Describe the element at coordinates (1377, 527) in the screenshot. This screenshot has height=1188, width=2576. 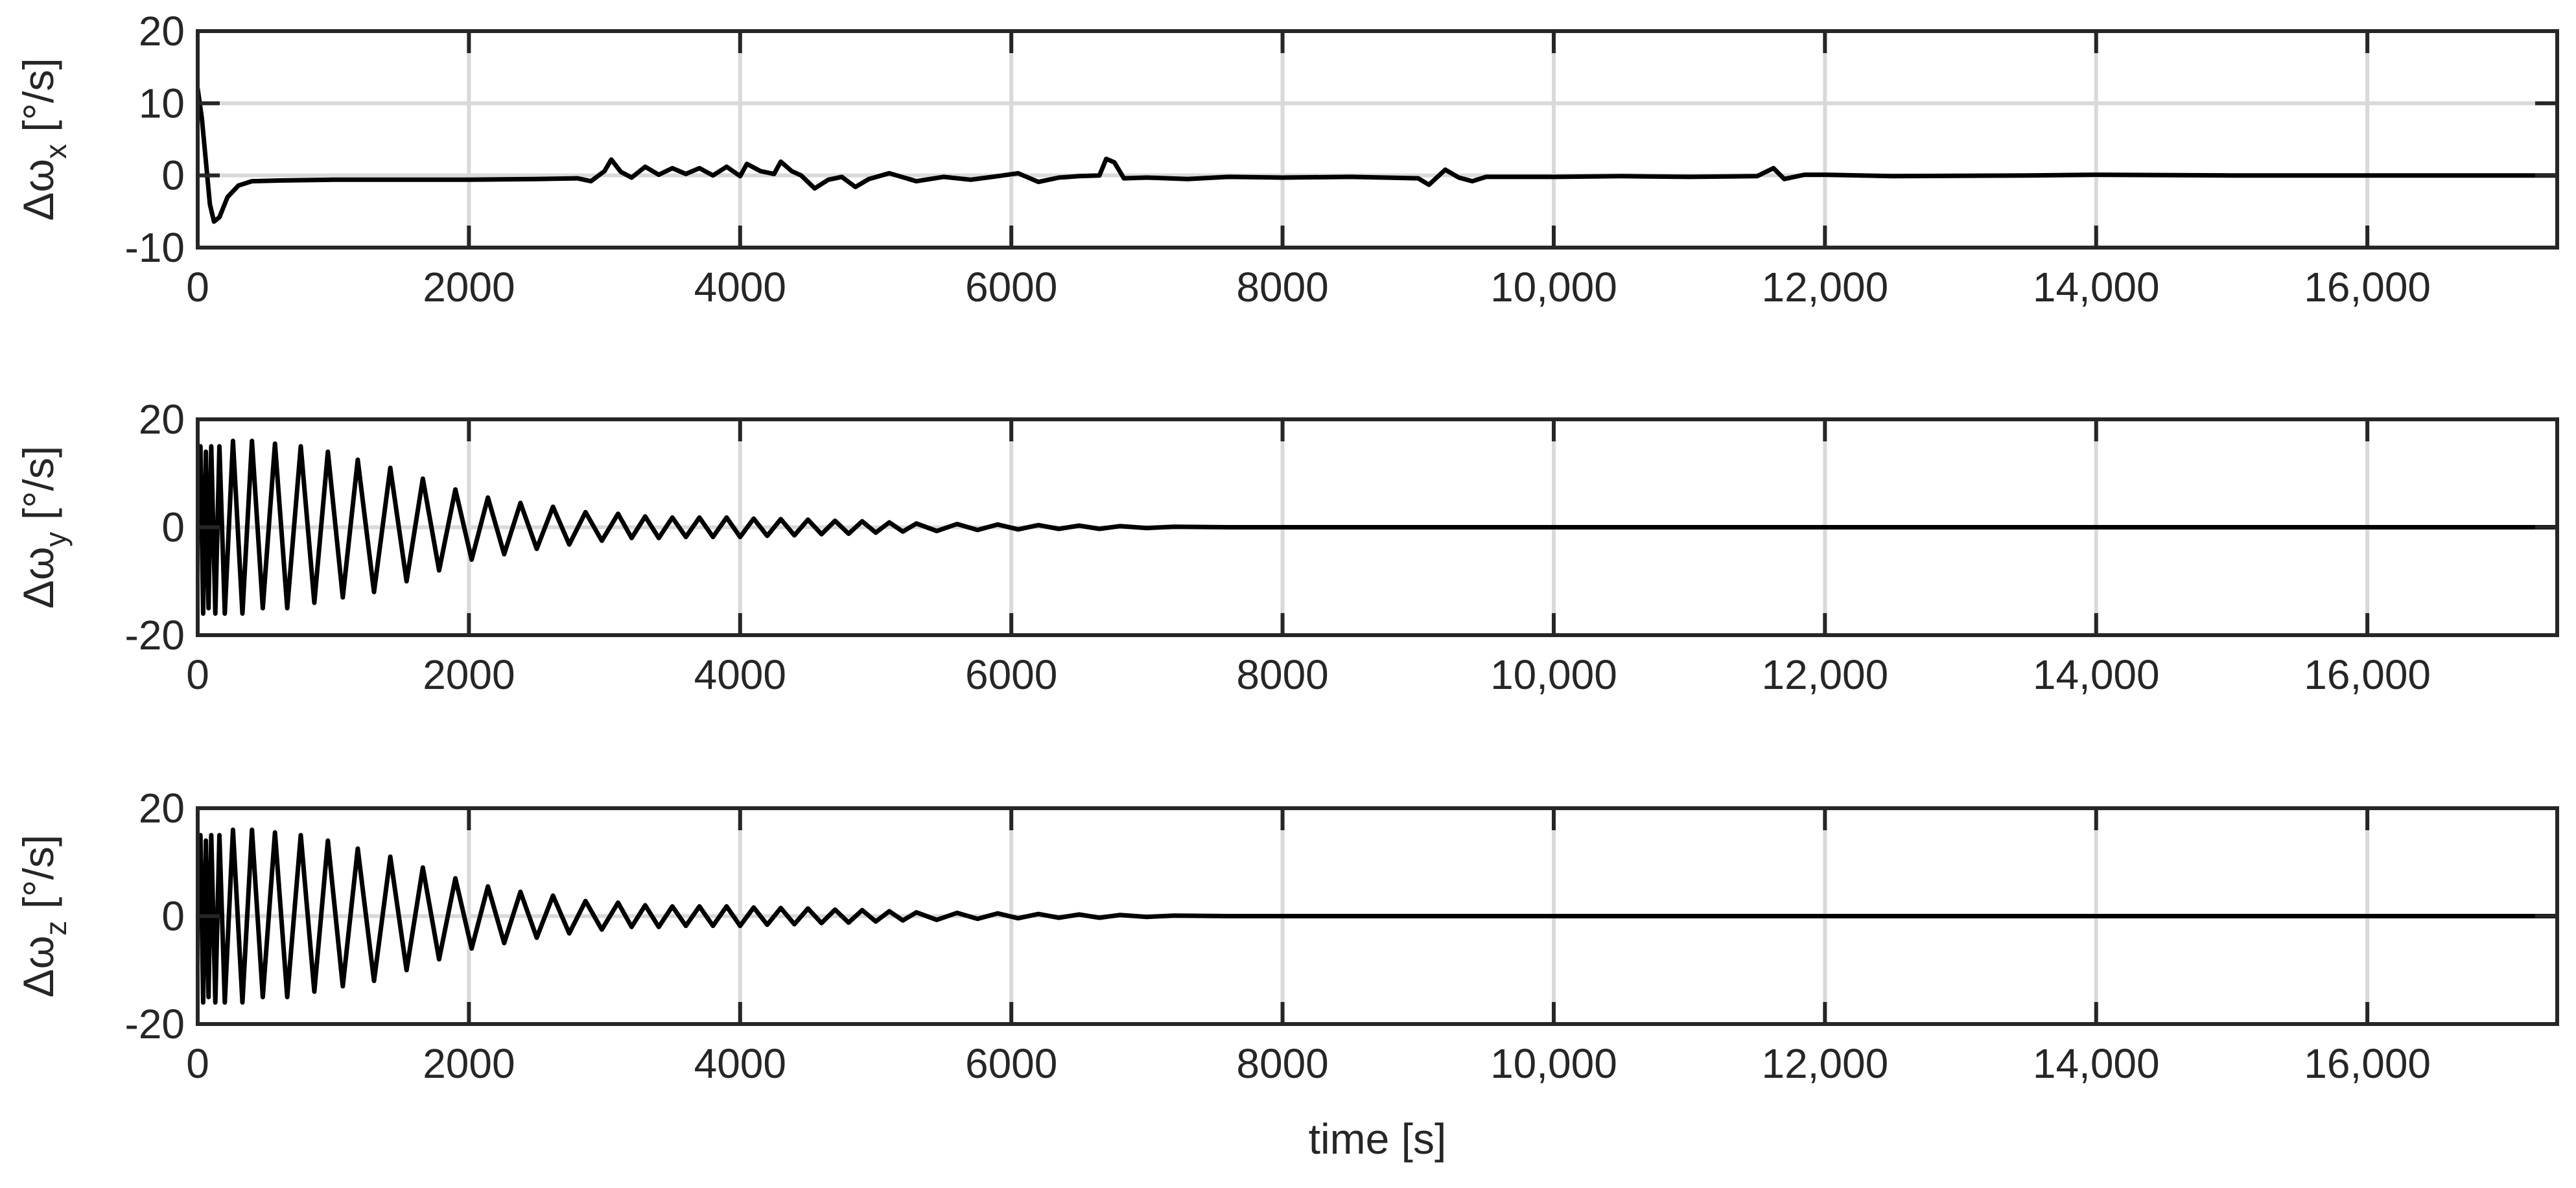
I see `series-line-omega-y` at that location.